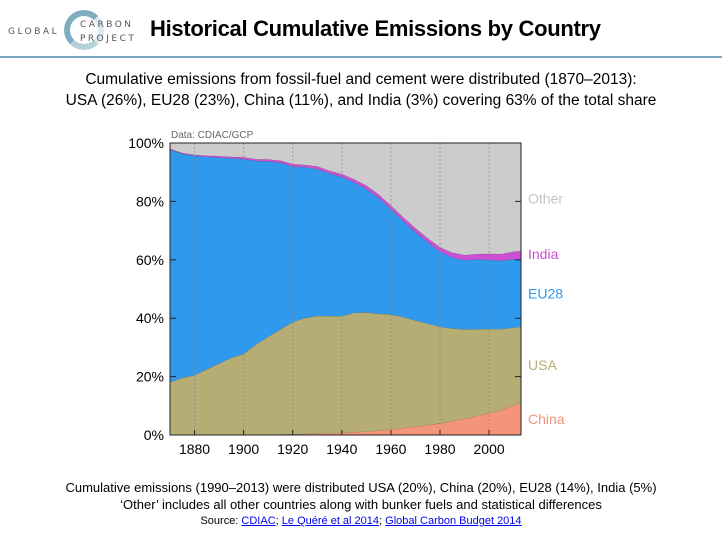 This screenshot has width=722, height=535. Describe the element at coordinates (345, 418) in the screenshot. I see `area-china` at that location.